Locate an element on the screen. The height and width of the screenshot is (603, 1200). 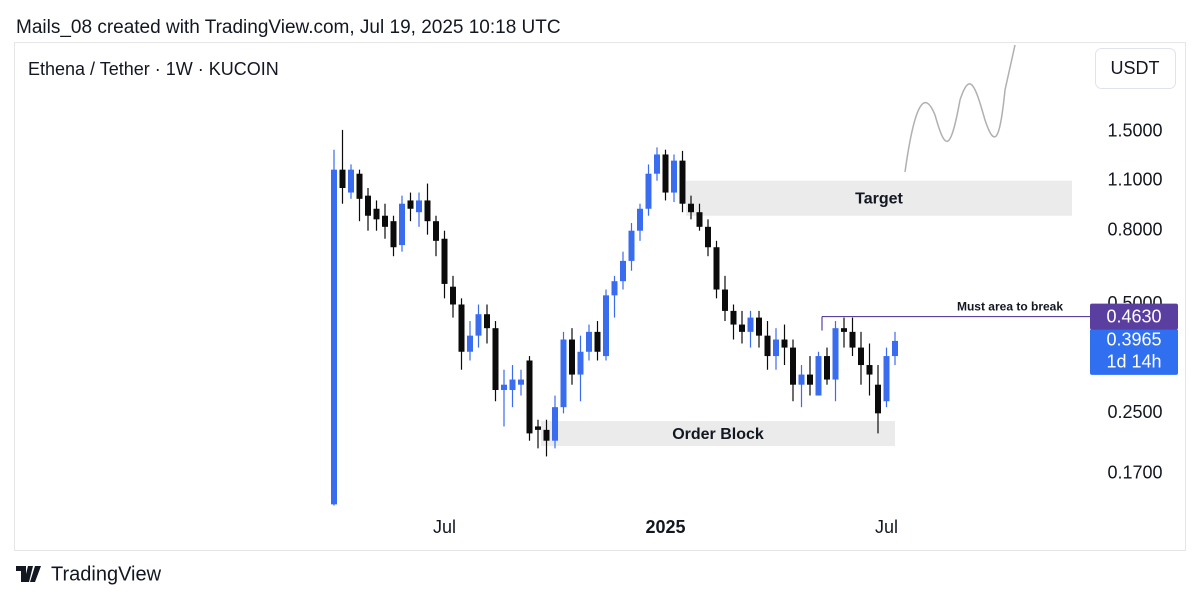
logo: TradingView is located at coordinates (89, 574).